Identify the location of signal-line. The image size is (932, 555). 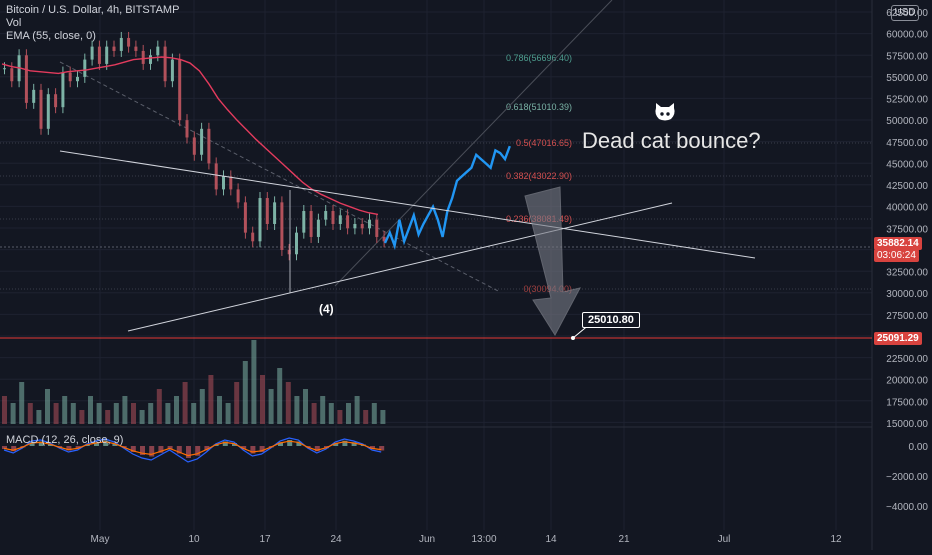
(192, 448).